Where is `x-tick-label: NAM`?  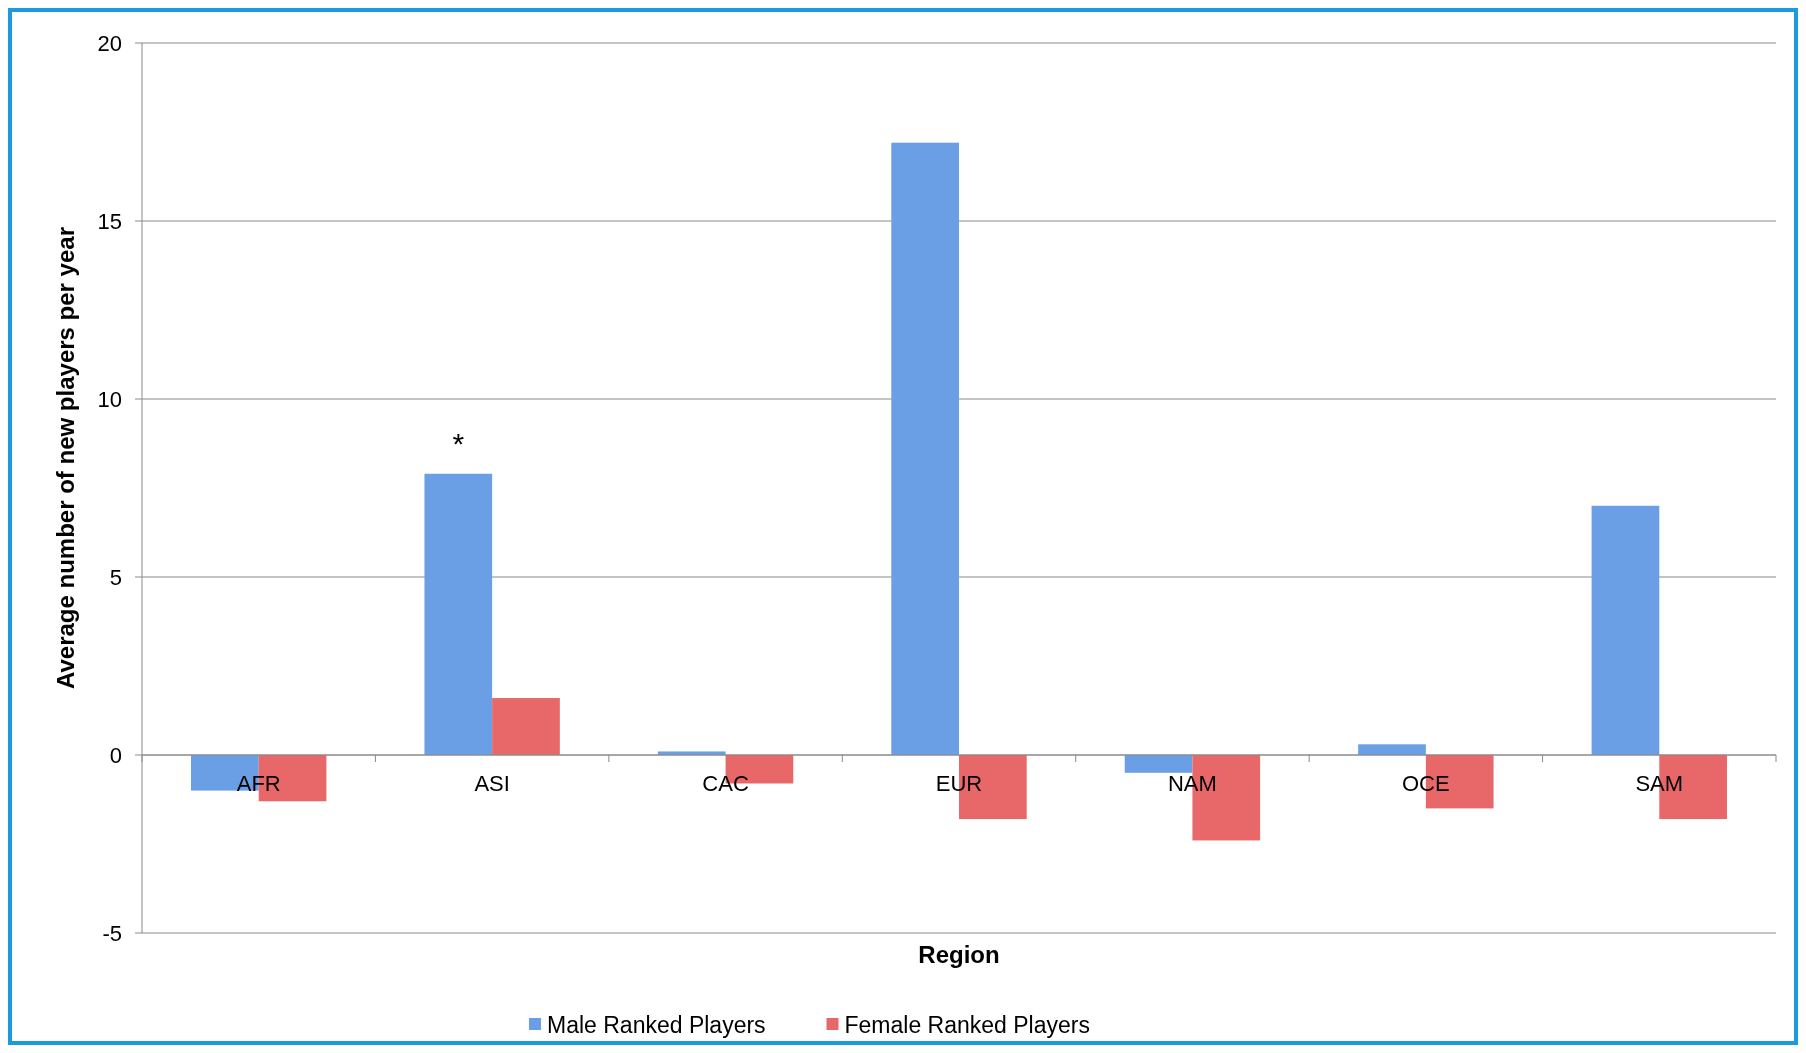
x-tick-label: NAM is located at coordinates (1192, 783).